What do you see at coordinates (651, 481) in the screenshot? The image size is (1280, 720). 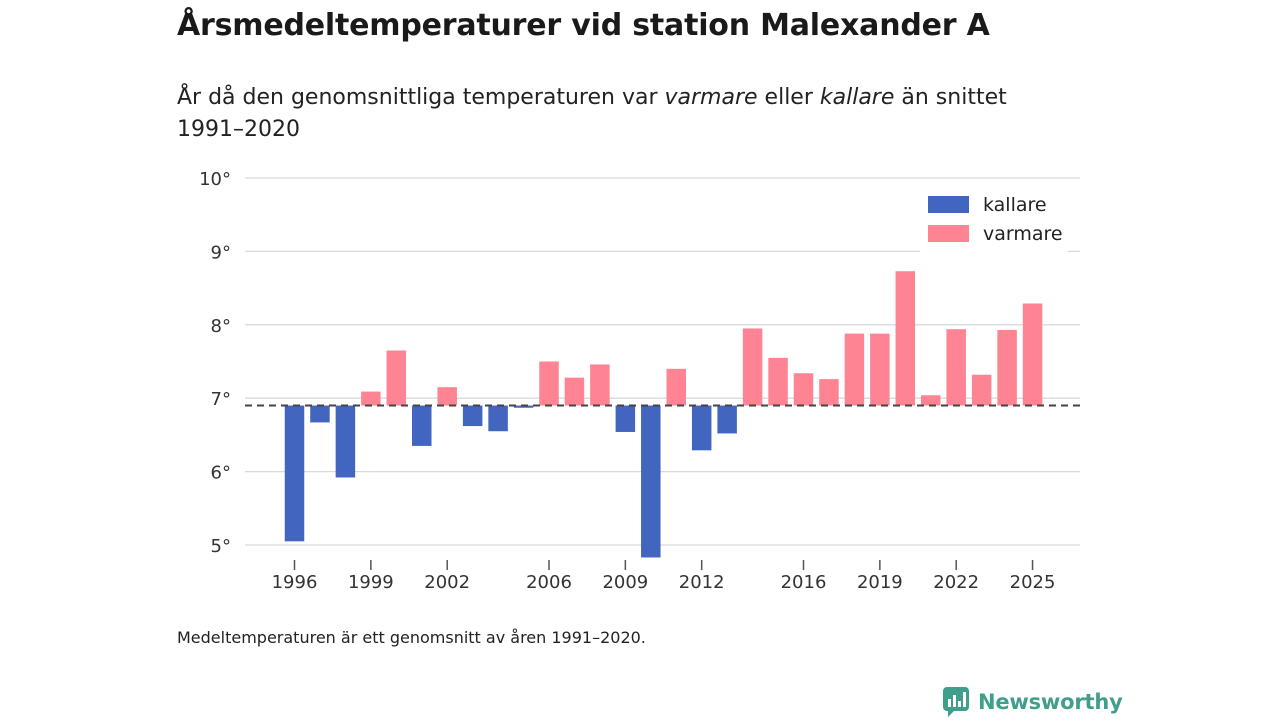 I see `bar-2010` at bounding box center [651, 481].